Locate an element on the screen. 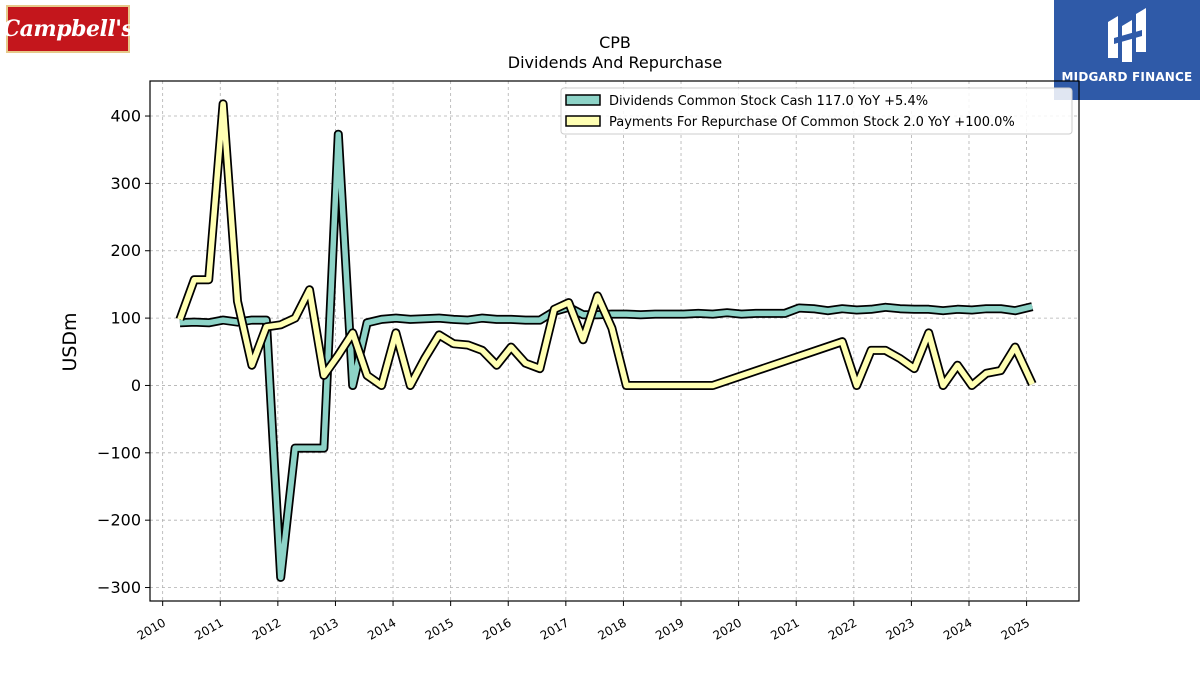 The width and height of the screenshot is (1200, 675). x-tick-label: 2018 is located at coordinates (611, 628).